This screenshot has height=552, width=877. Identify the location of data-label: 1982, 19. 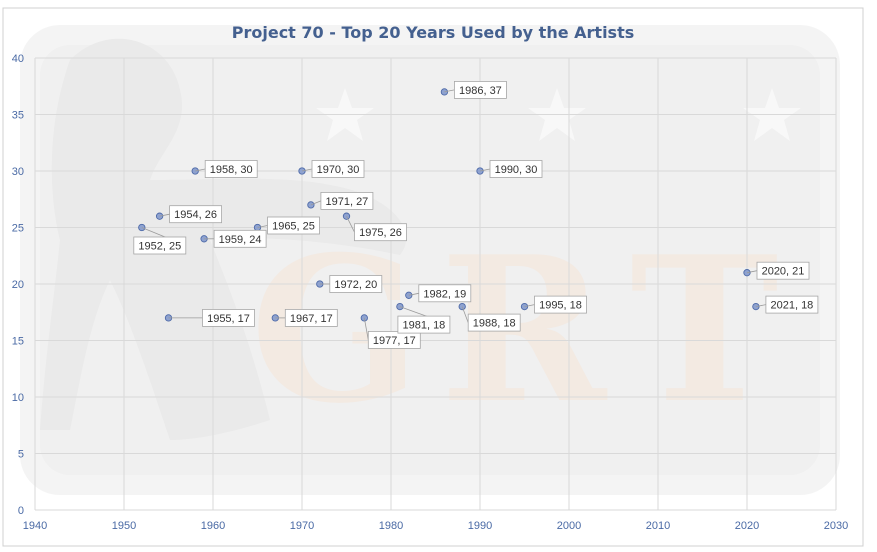
(444, 294).